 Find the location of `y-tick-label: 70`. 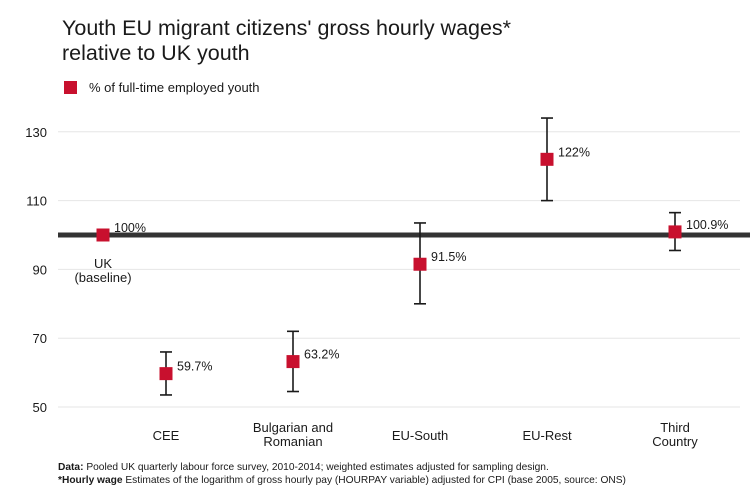

y-tick-label: 70 is located at coordinates (40, 338).